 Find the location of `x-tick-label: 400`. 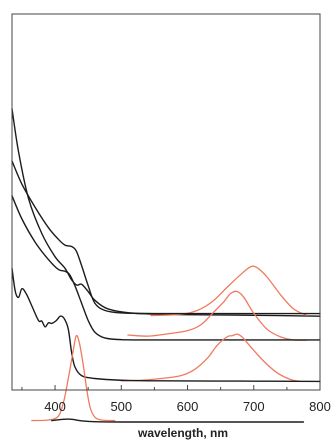

x-tick-label: 400 is located at coordinates (55, 406).